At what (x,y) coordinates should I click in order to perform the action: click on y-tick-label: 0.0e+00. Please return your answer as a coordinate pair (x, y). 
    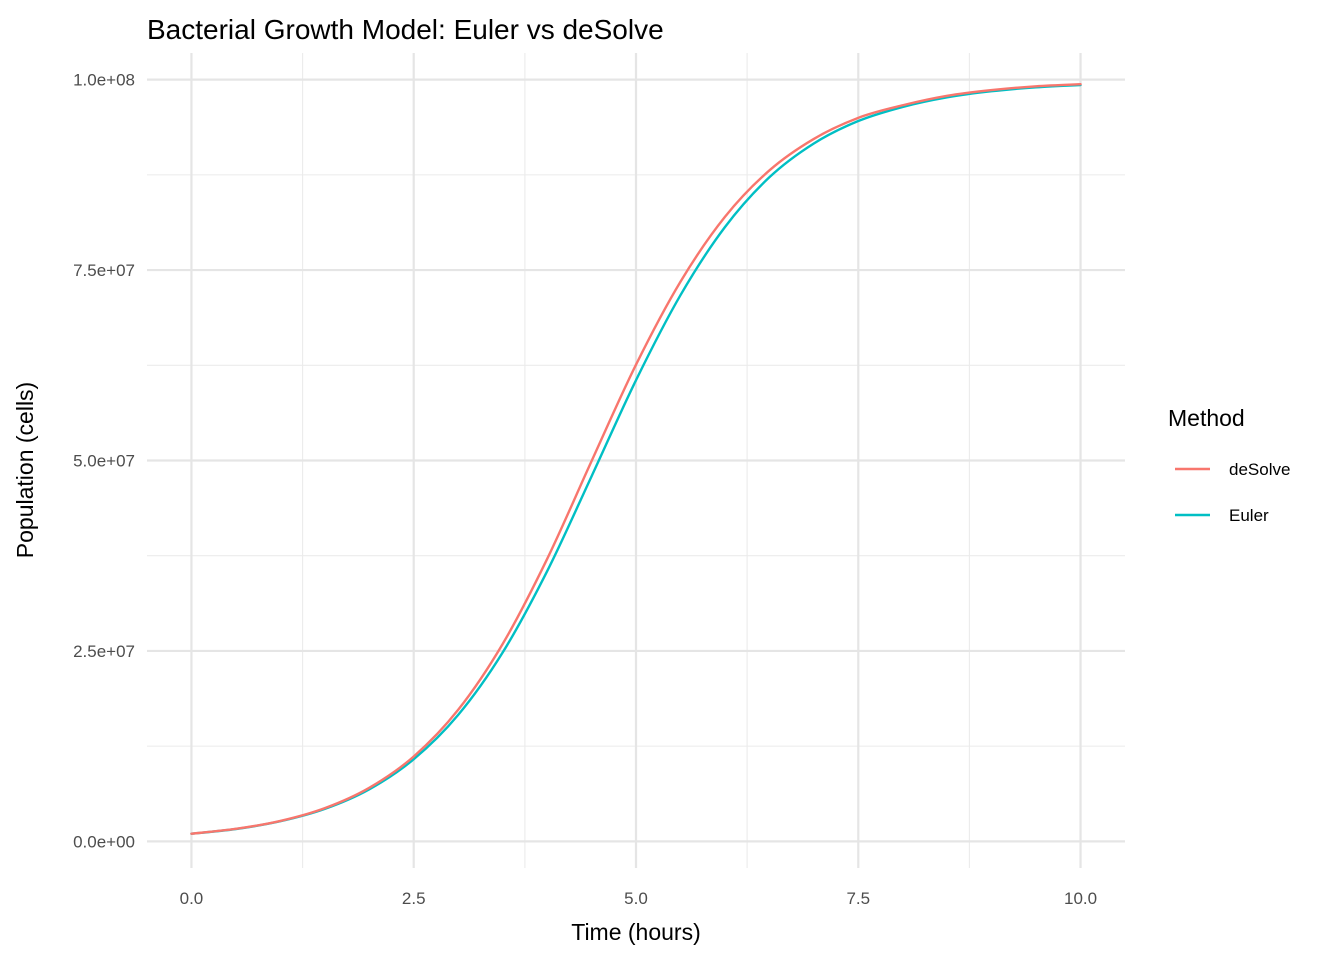
    Looking at the image, I should click on (104, 841).